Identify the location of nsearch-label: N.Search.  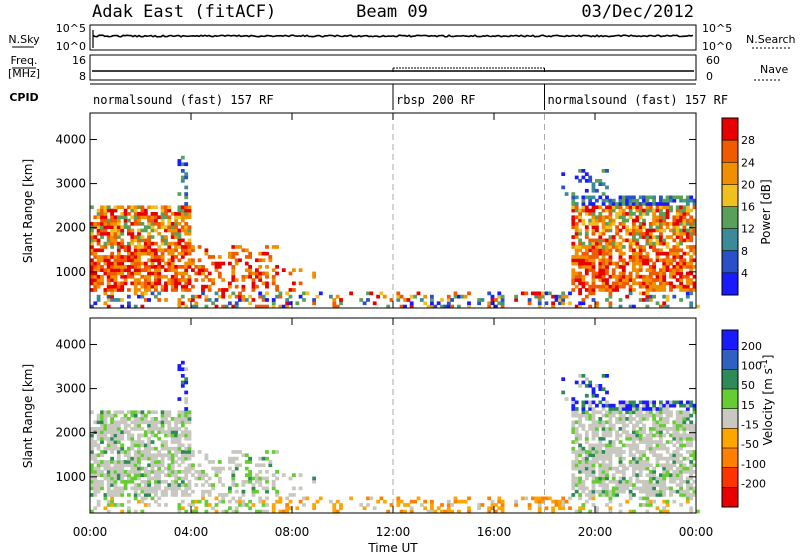
(771, 39).